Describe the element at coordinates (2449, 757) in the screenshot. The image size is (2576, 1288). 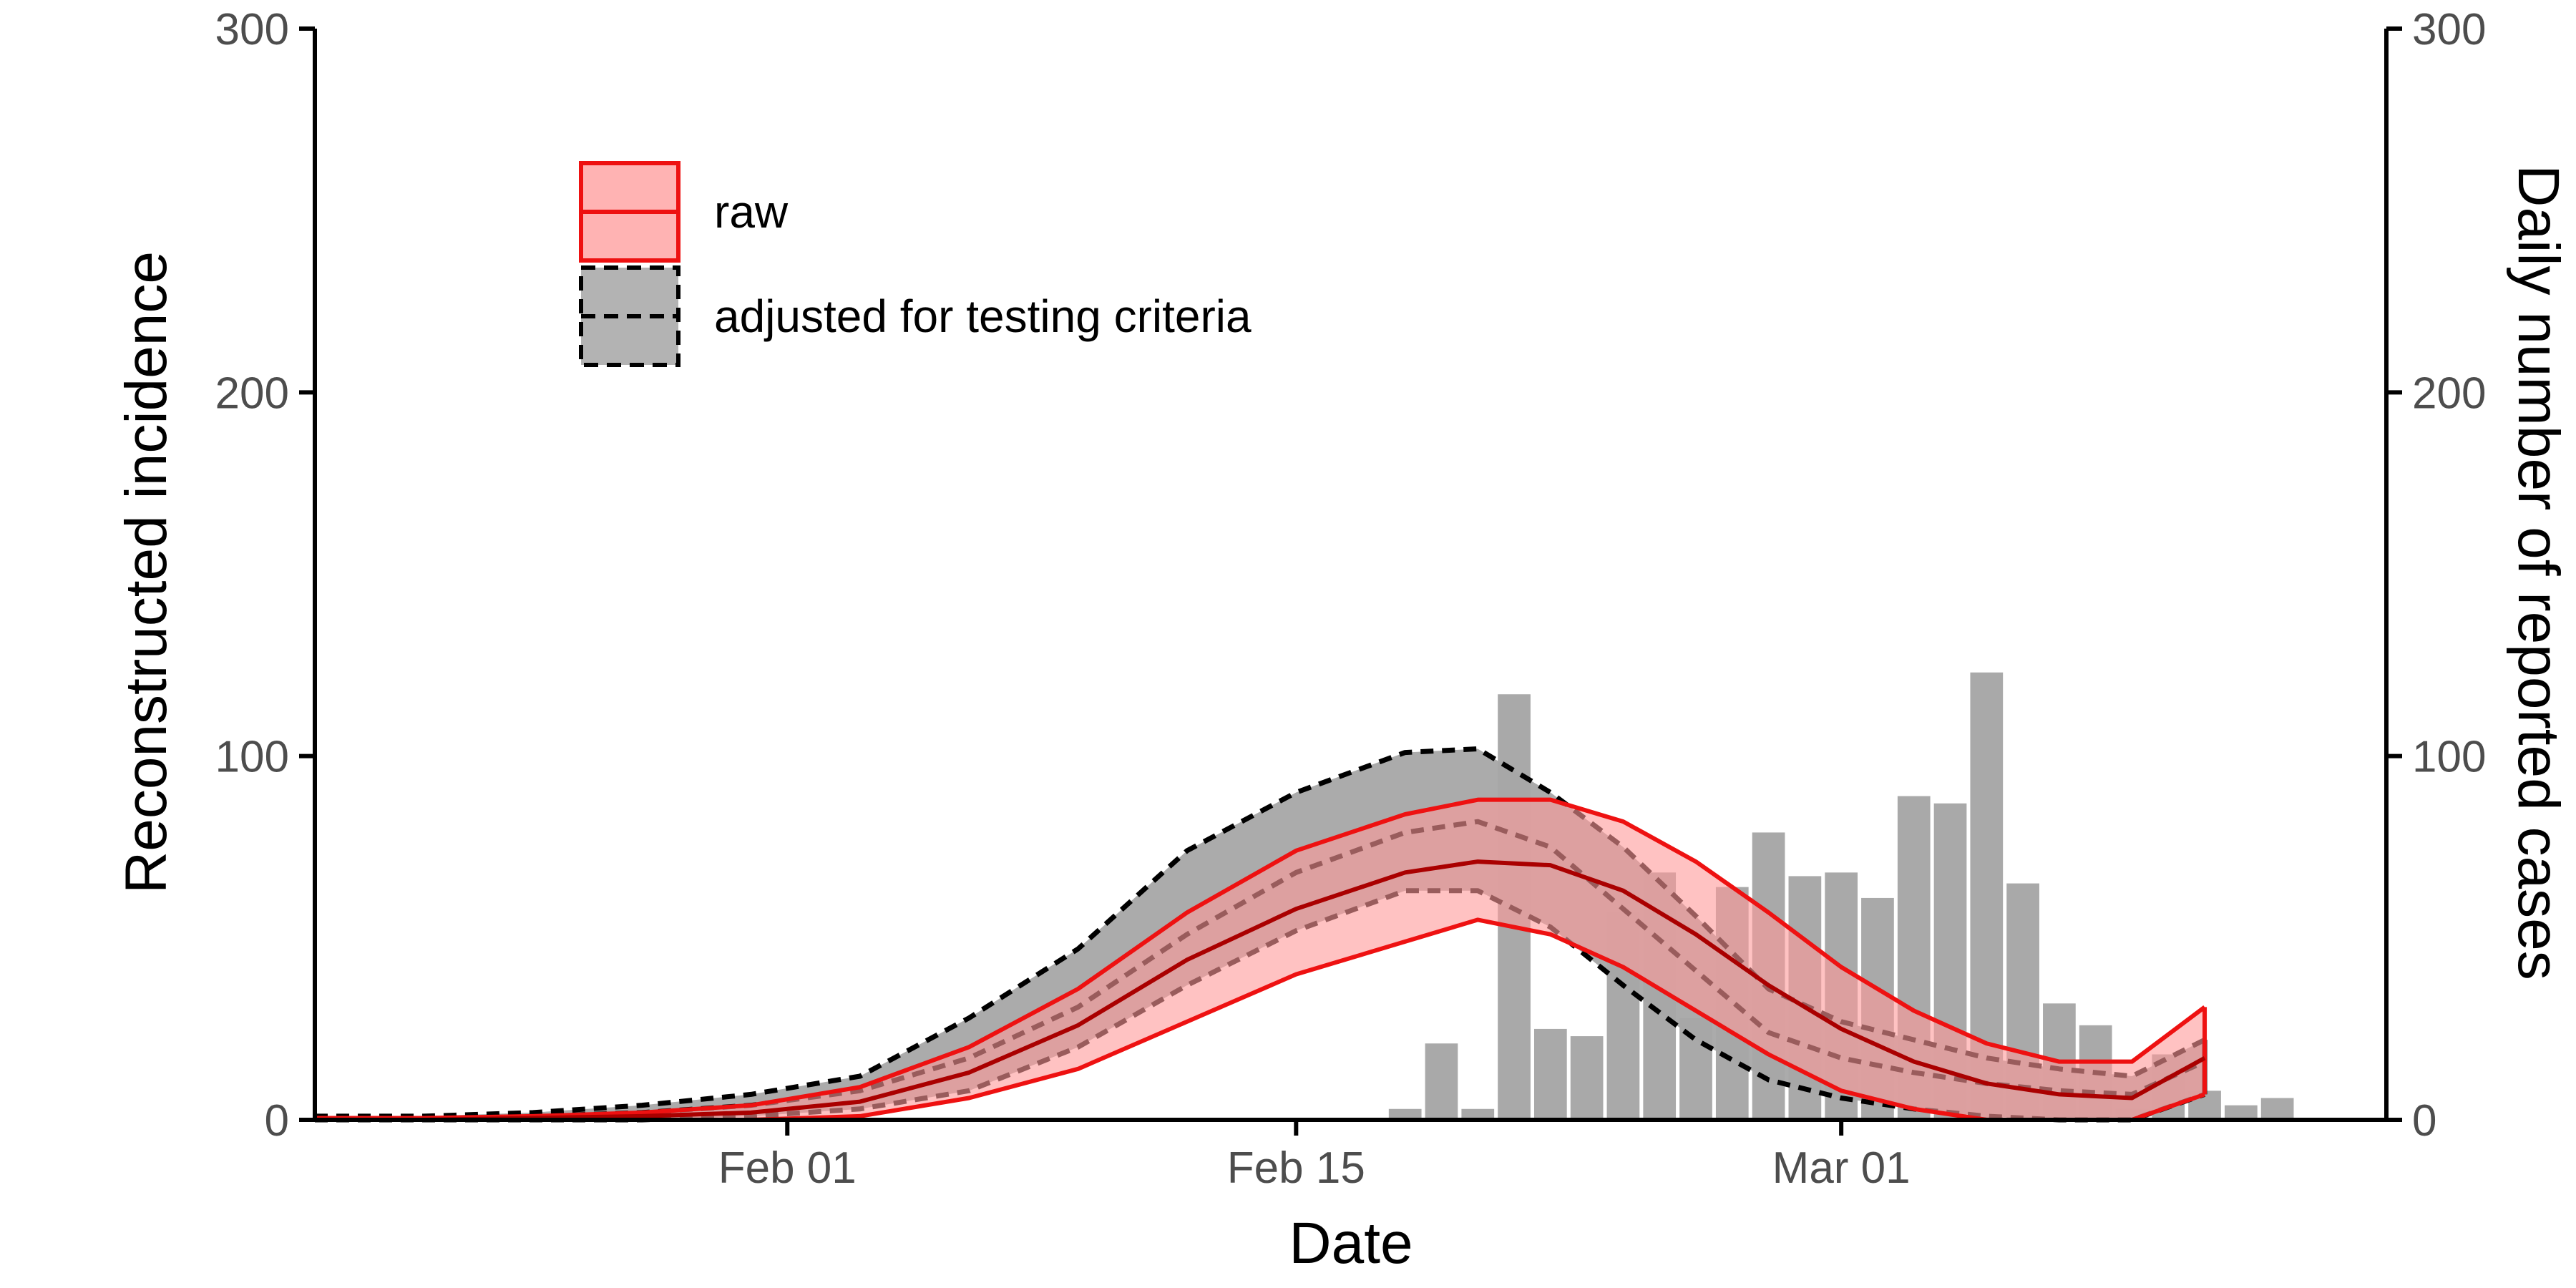
I see `right-tick-label: 100` at that location.